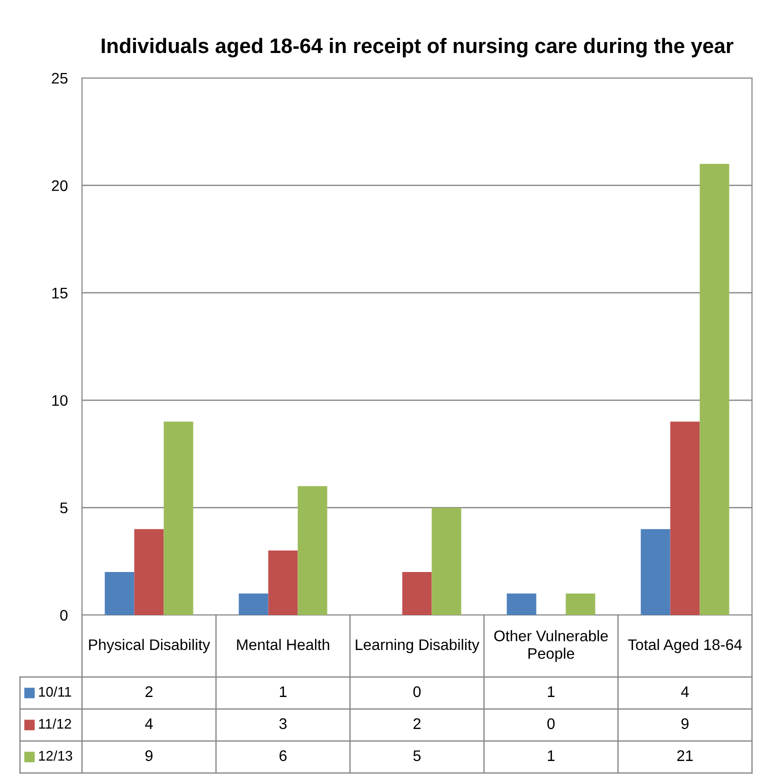  Describe the element at coordinates (60, 293) in the screenshot. I see `y-tick-label: 15` at that location.